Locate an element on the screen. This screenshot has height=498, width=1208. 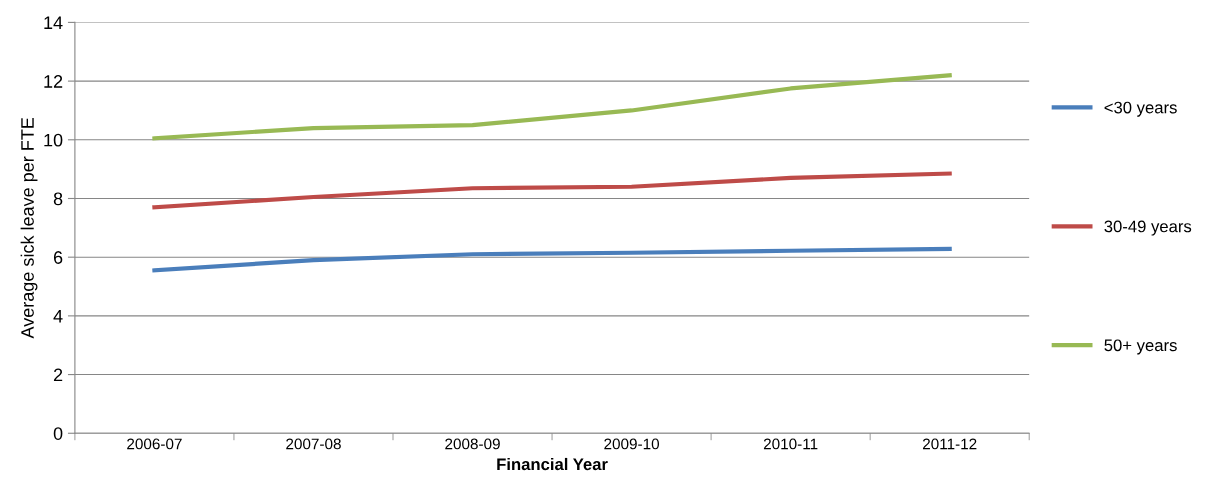
legend-label: <30 years is located at coordinates (1140, 109).